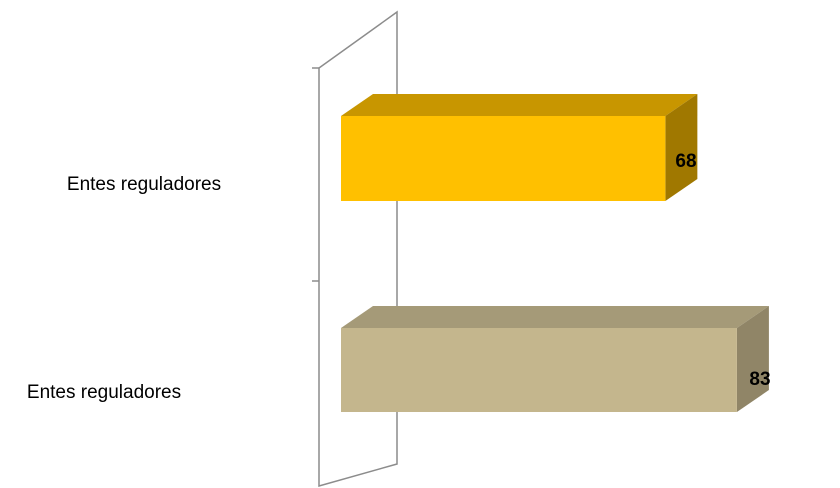 This screenshot has width=840, height=488. Describe the element at coordinates (358, 248) in the screenshot. I see `chart-back-wall` at that location.